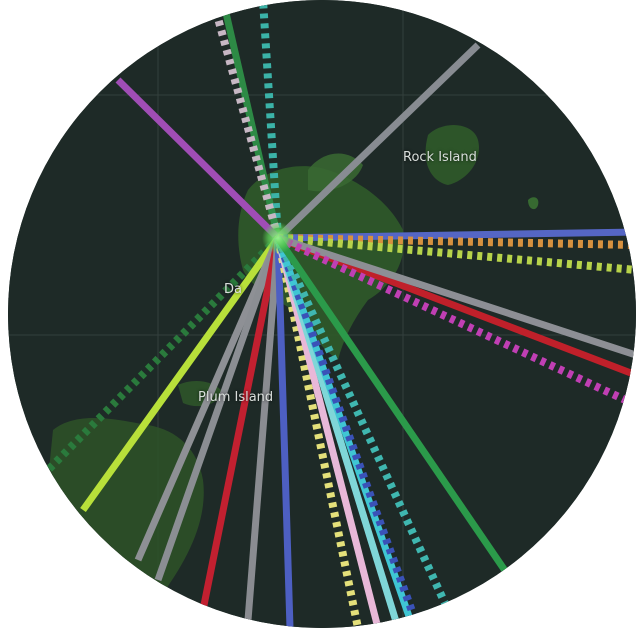 This screenshot has height=628, width=643. What do you see at coordinates (335, 172) in the screenshot?
I see `detroit-harbor-land` at bounding box center [335, 172].